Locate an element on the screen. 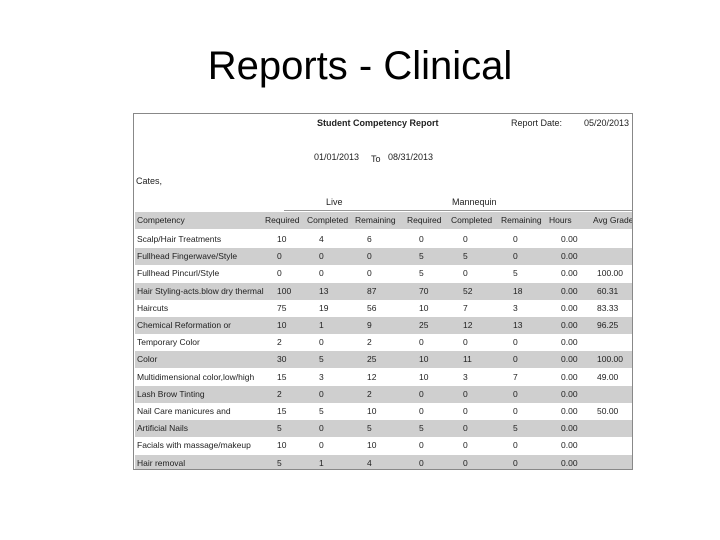 This screenshot has width=720, height=540. cell-value: 60.31 is located at coordinates (608, 290).